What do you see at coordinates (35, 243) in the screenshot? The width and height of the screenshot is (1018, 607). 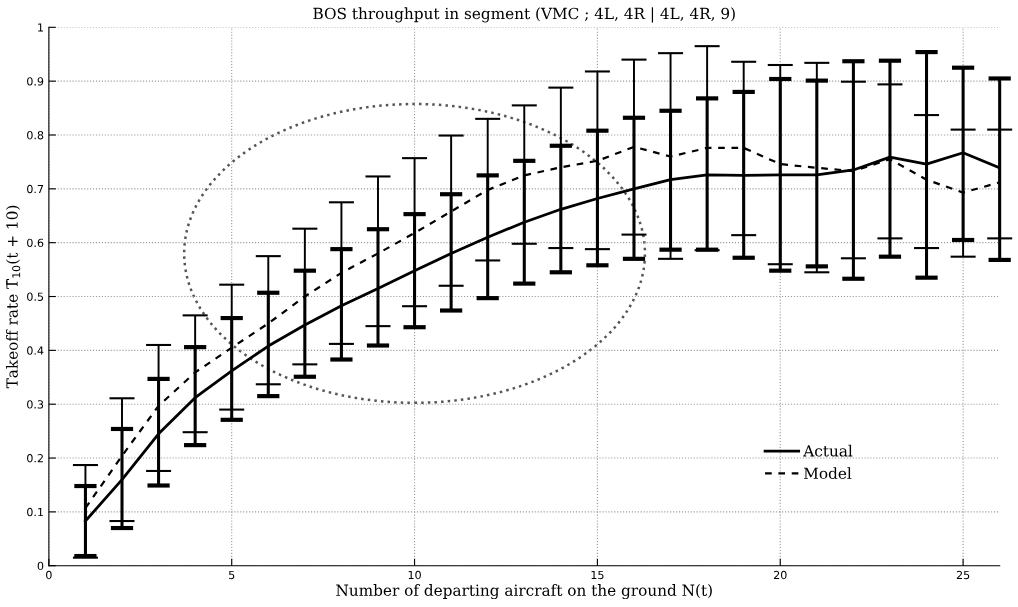 I see `y-tick-label: 0.6` at bounding box center [35, 243].